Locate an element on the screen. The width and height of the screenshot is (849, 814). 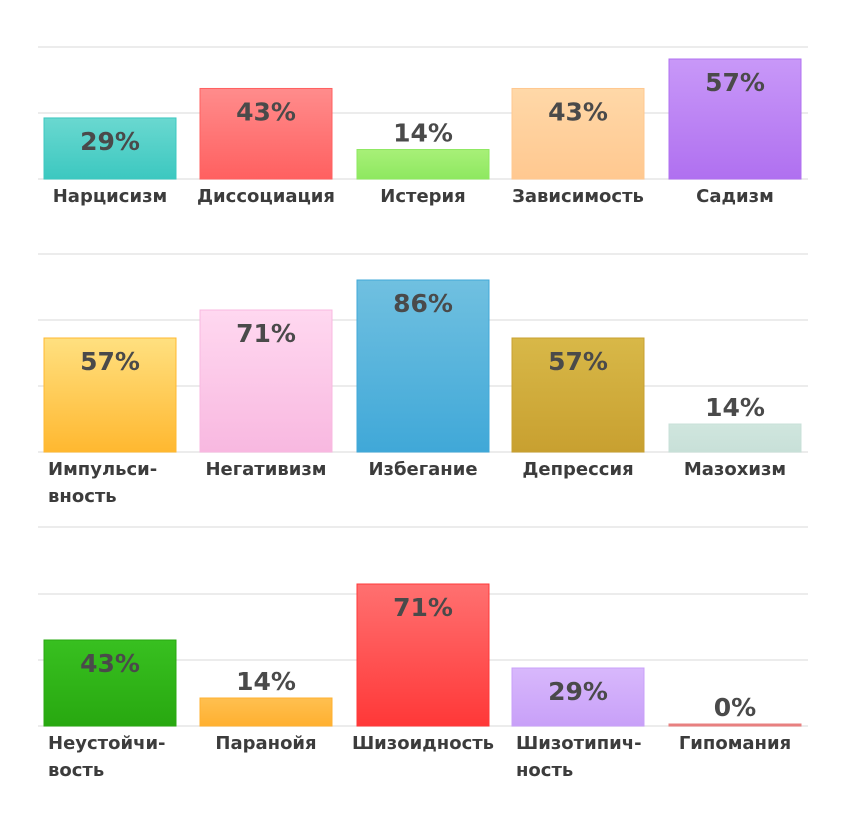
category-label: Негативизм is located at coordinates (265, 469).